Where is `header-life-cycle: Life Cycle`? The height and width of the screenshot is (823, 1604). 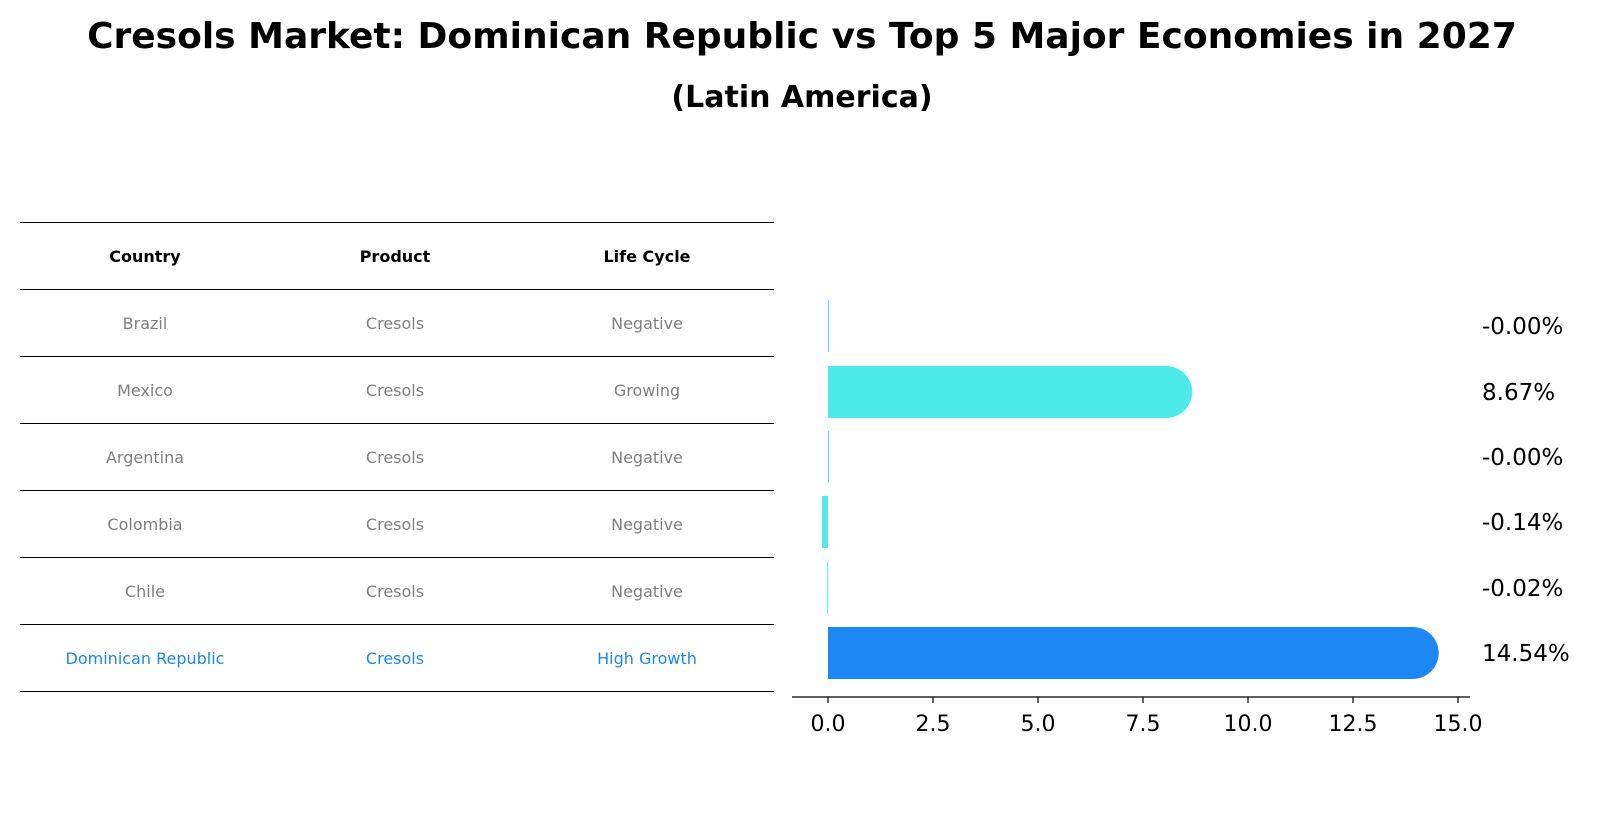
header-life-cycle: Life Cycle is located at coordinates (647, 256).